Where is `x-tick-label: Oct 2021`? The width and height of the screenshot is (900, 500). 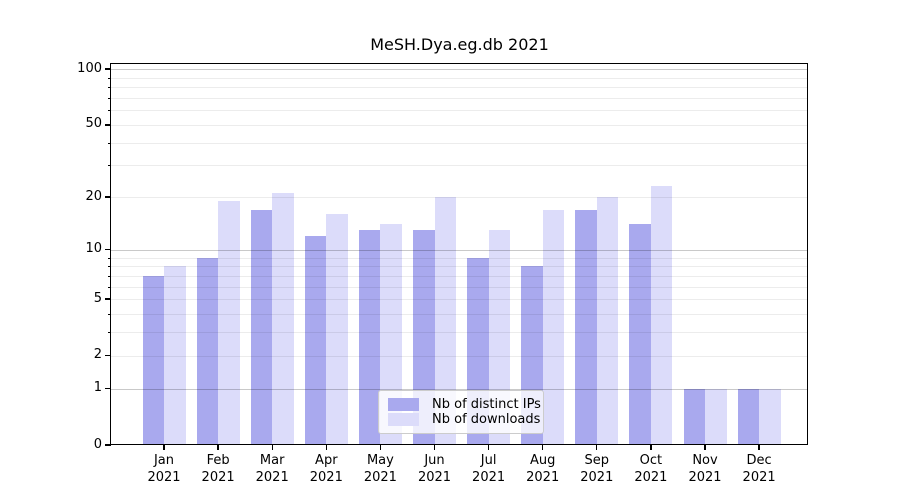
x-tick-label: Oct 2021 is located at coordinates (651, 469).